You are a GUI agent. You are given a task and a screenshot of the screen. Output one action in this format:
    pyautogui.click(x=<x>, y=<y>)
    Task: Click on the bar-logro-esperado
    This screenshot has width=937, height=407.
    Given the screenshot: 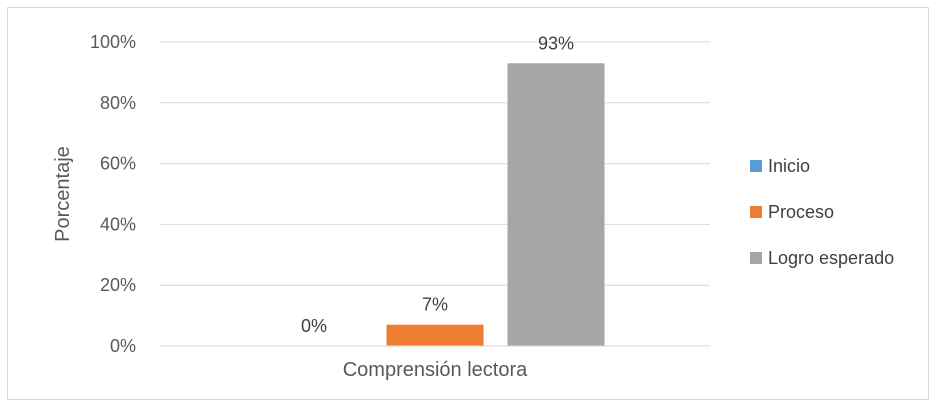 What is the action you would take?
    pyautogui.click(x=556, y=204)
    